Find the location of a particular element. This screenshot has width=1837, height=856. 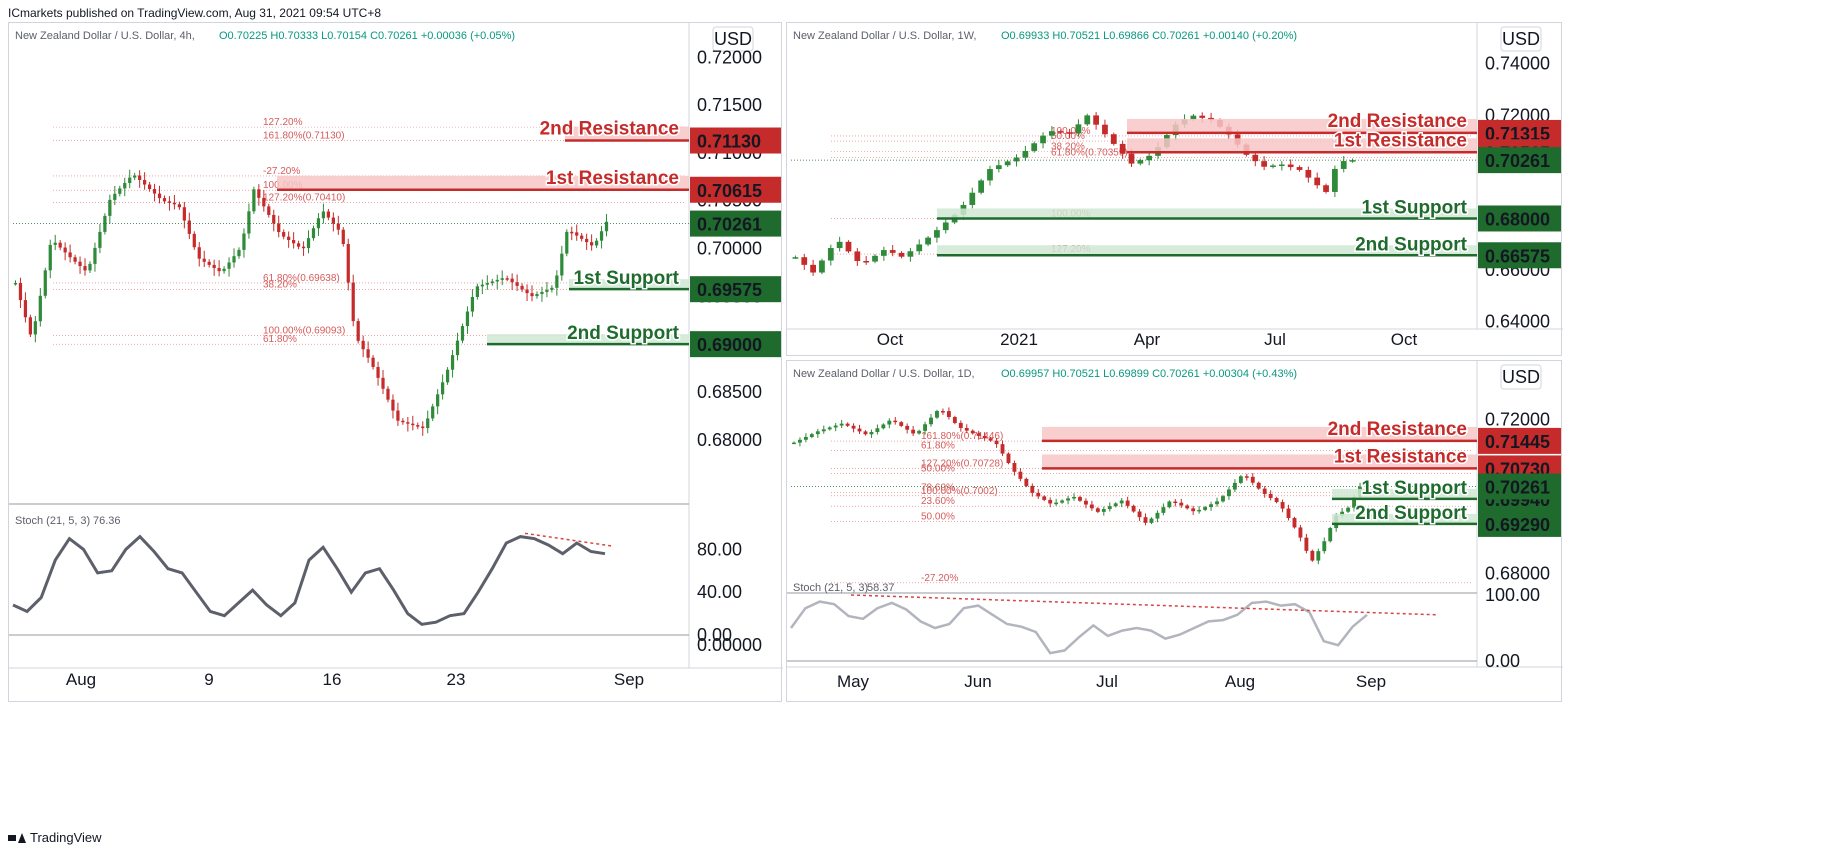

y-tick-label: 0.64000 is located at coordinates (1517, 322).